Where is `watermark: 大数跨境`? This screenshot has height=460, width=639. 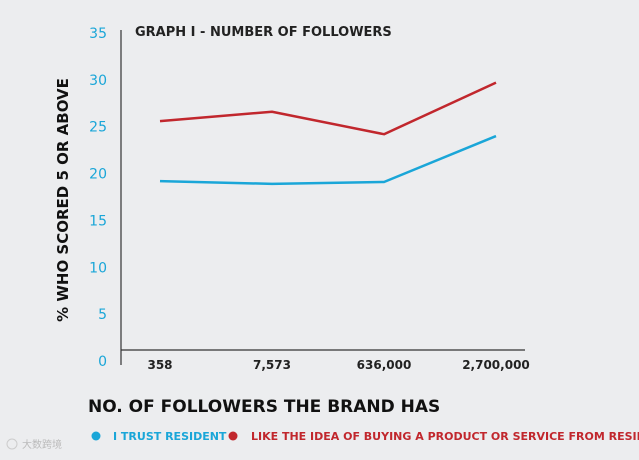 watermark: 大数跨境 is located at coordinates (34, 444).